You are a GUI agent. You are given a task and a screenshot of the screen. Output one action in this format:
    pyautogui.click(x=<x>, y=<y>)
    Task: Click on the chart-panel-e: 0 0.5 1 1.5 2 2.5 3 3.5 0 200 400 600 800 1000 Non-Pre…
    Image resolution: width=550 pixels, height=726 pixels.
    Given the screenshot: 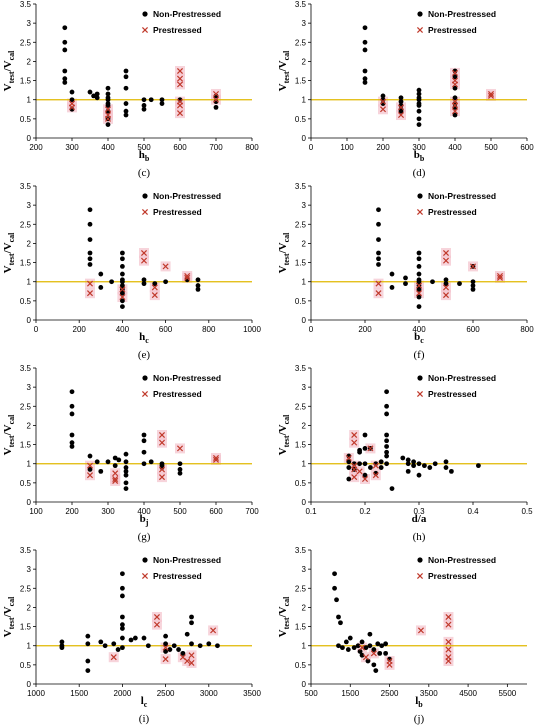 What is the action you would take?
    pyautogui.click(x=137, y=272)
    